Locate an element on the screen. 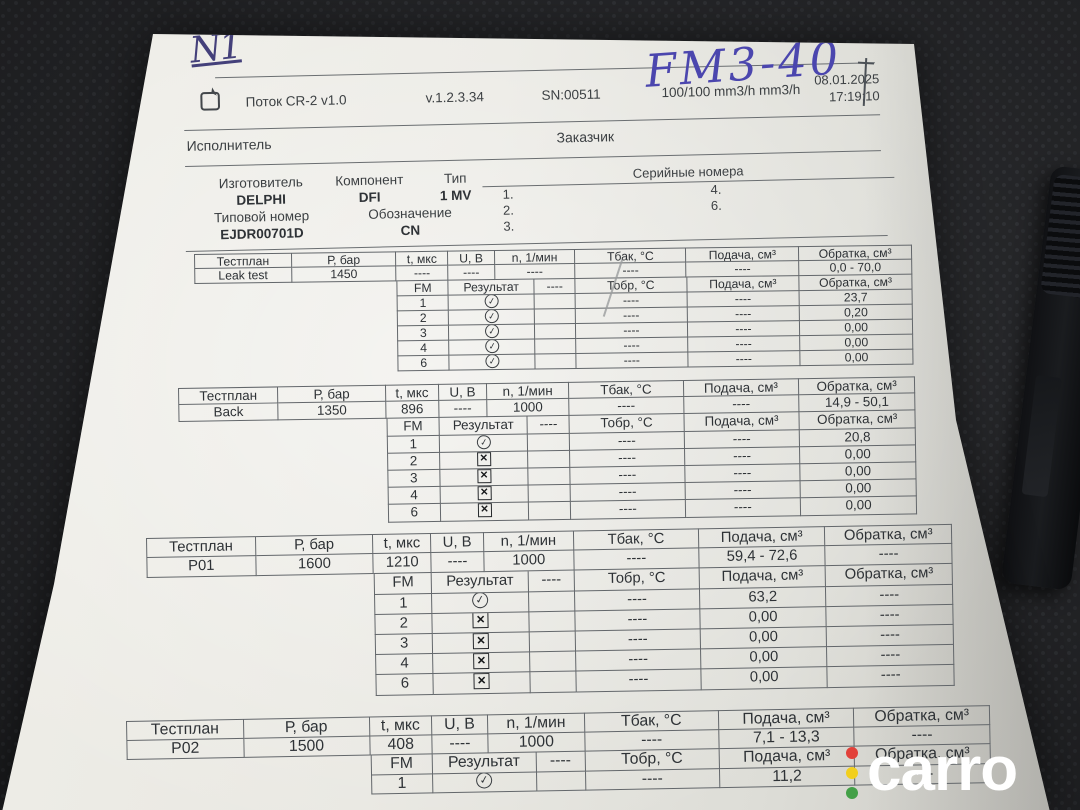 The width and height of the screenshot is (1080, 810). testplan-value: 0,0 - 70,0 is located at coordinates (856, 268).